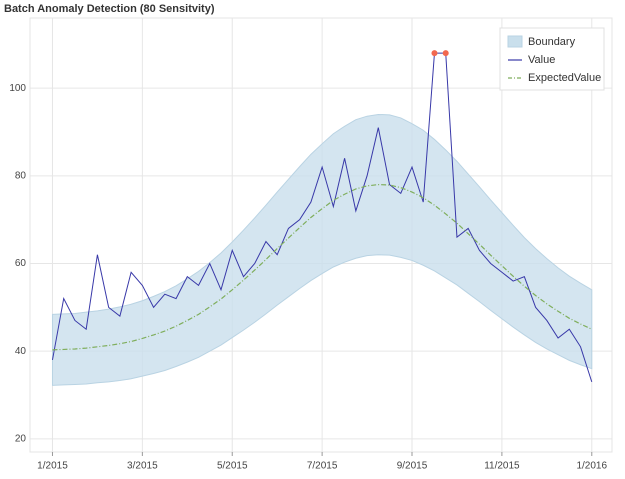  I want to click on x-tick-label: 1/2015, so click(52, 466).